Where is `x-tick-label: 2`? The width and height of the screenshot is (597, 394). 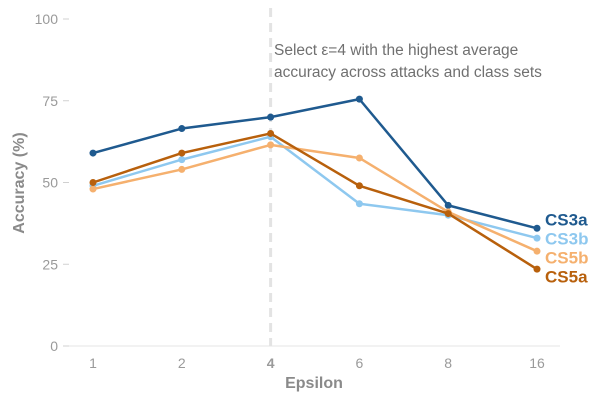 x-tick-label: 2 is located at coordinates (182, 363).